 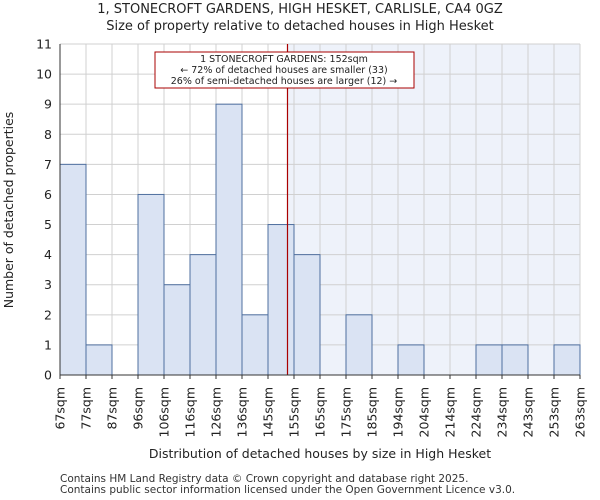 What do you see at coordinates (450, 412) in the screenshot?
I see `x-tick-label: 214sqm` at bounding box center [450, 412].